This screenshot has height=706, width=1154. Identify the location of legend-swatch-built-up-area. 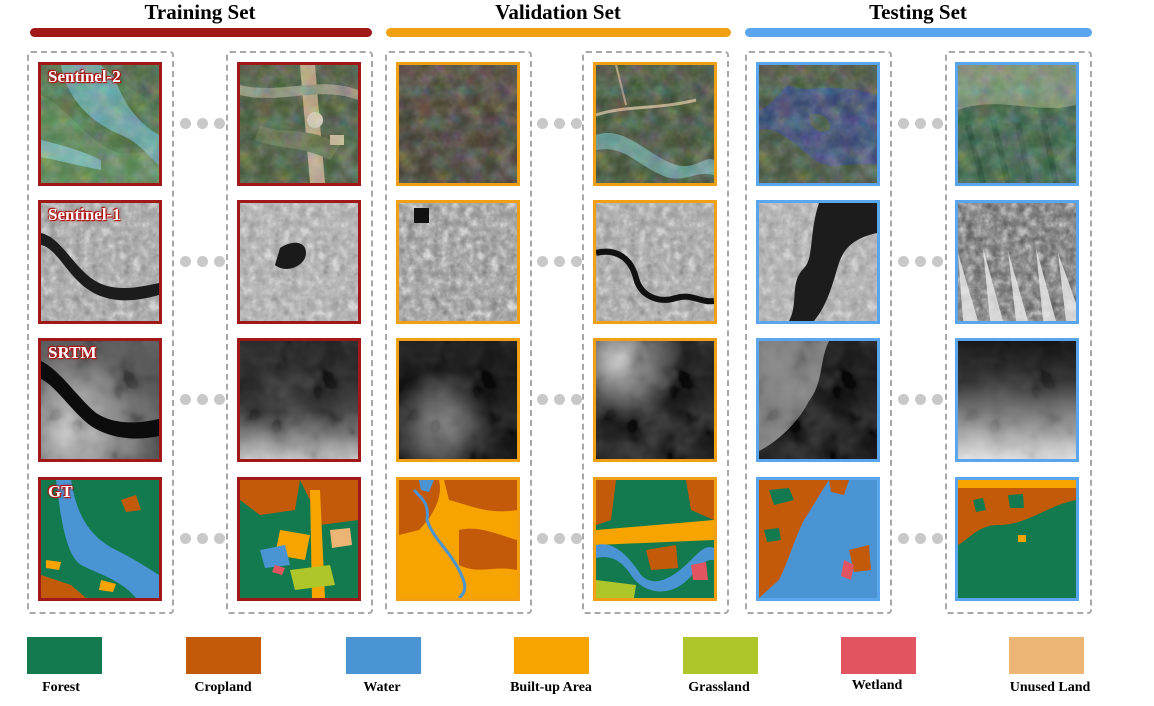
(551, 655).